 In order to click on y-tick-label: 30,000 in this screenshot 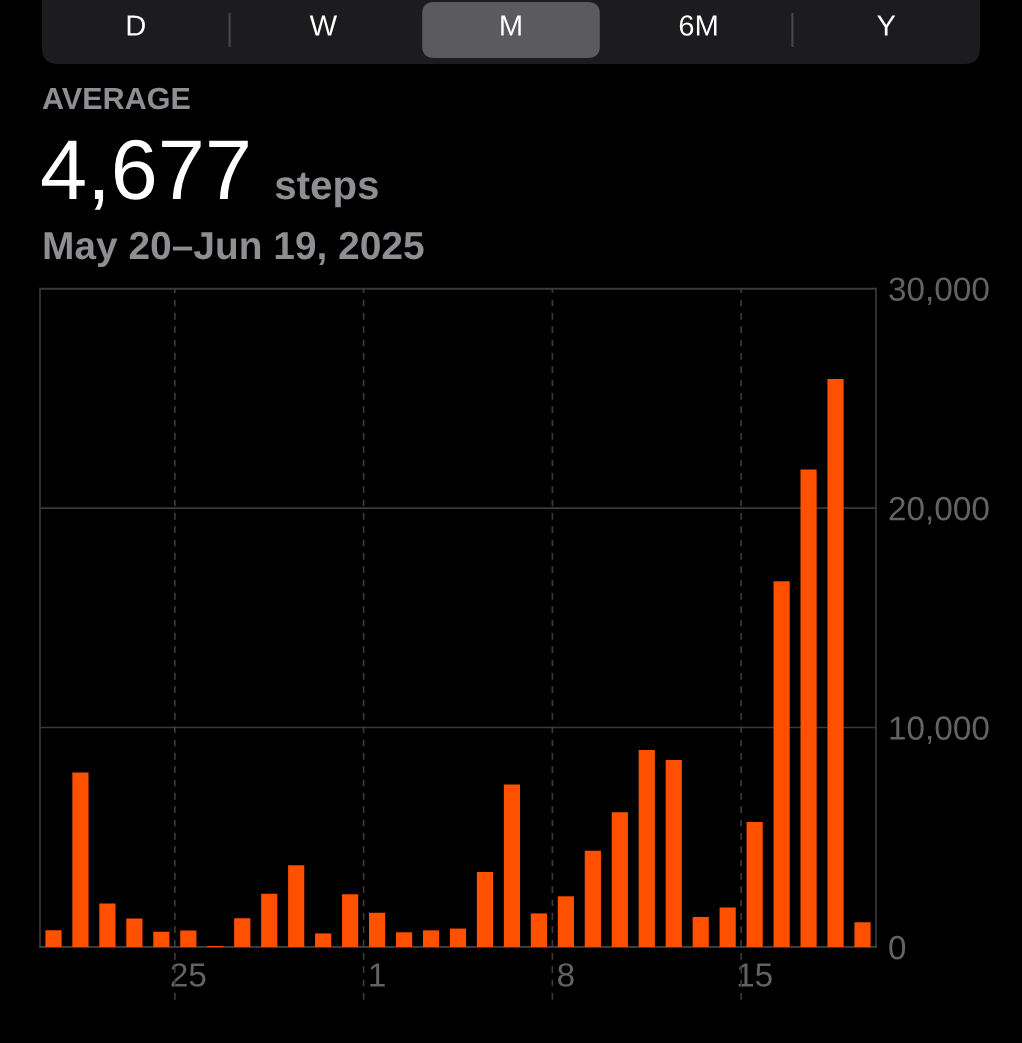, I will do `click(939, 291)`.